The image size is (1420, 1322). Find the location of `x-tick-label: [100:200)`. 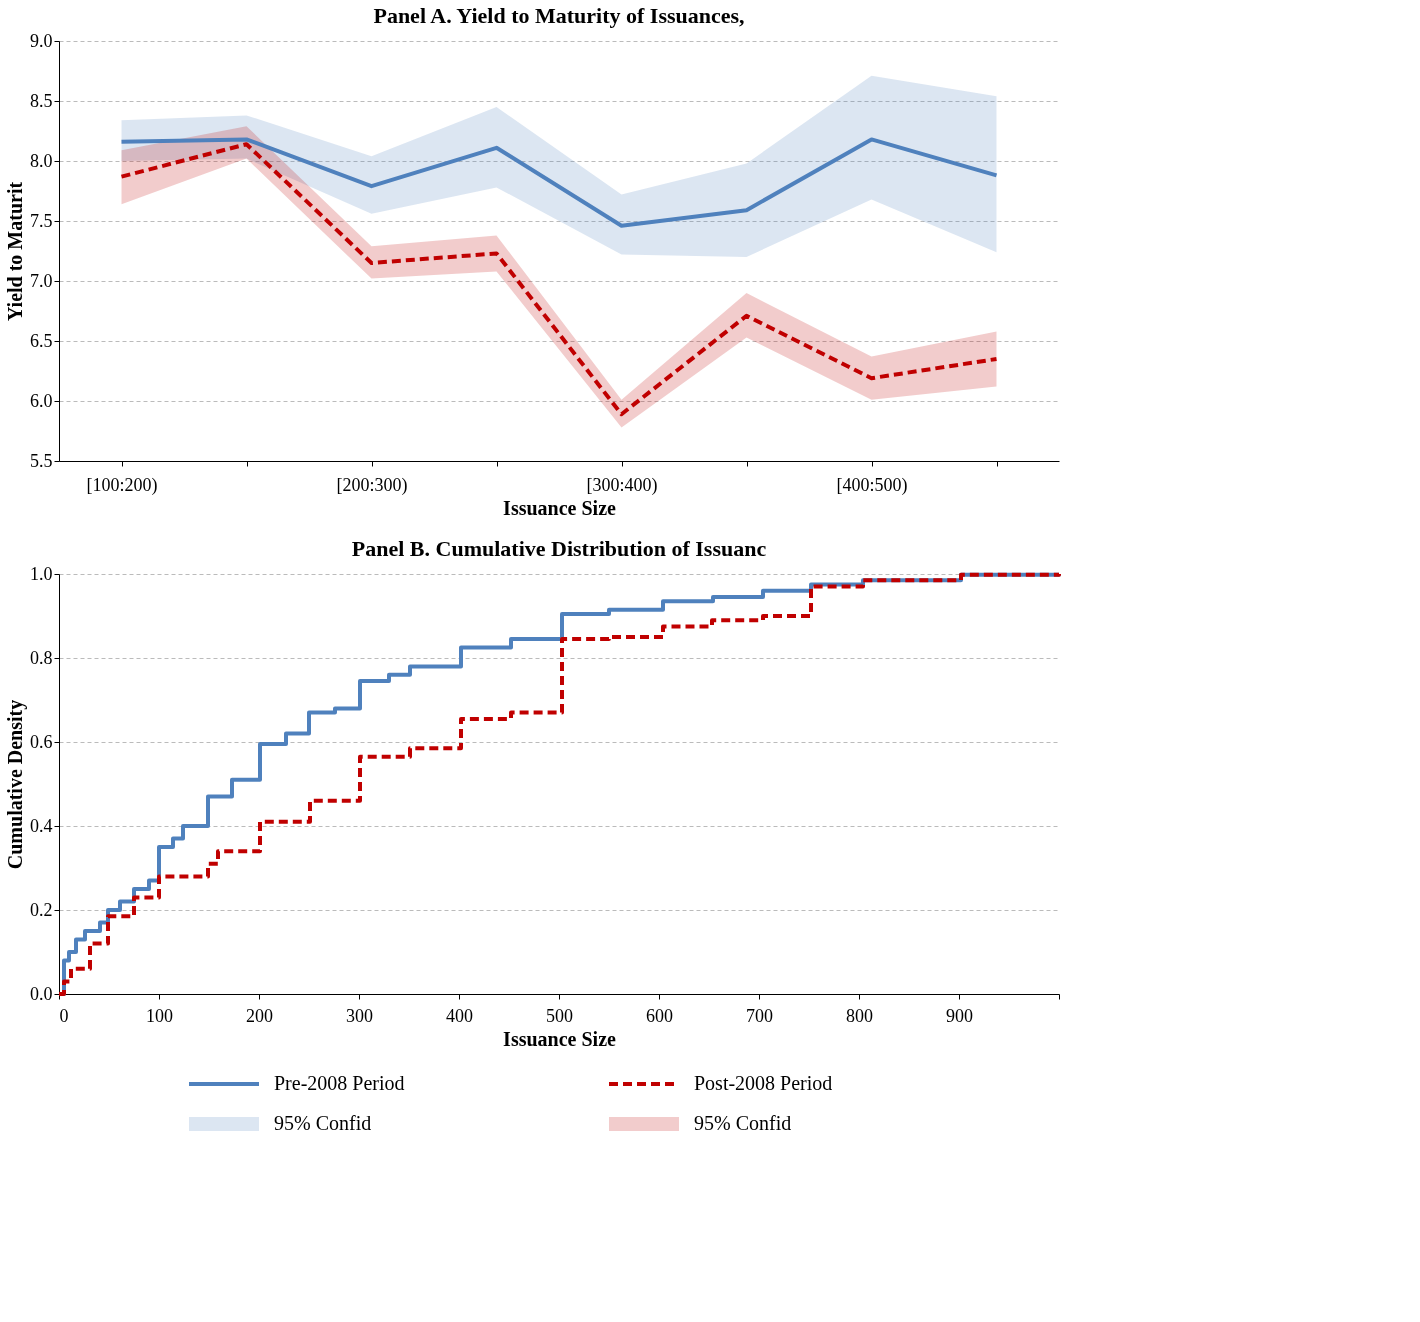

x-tick-label: [100:200) is located at coordinates (122, 485).